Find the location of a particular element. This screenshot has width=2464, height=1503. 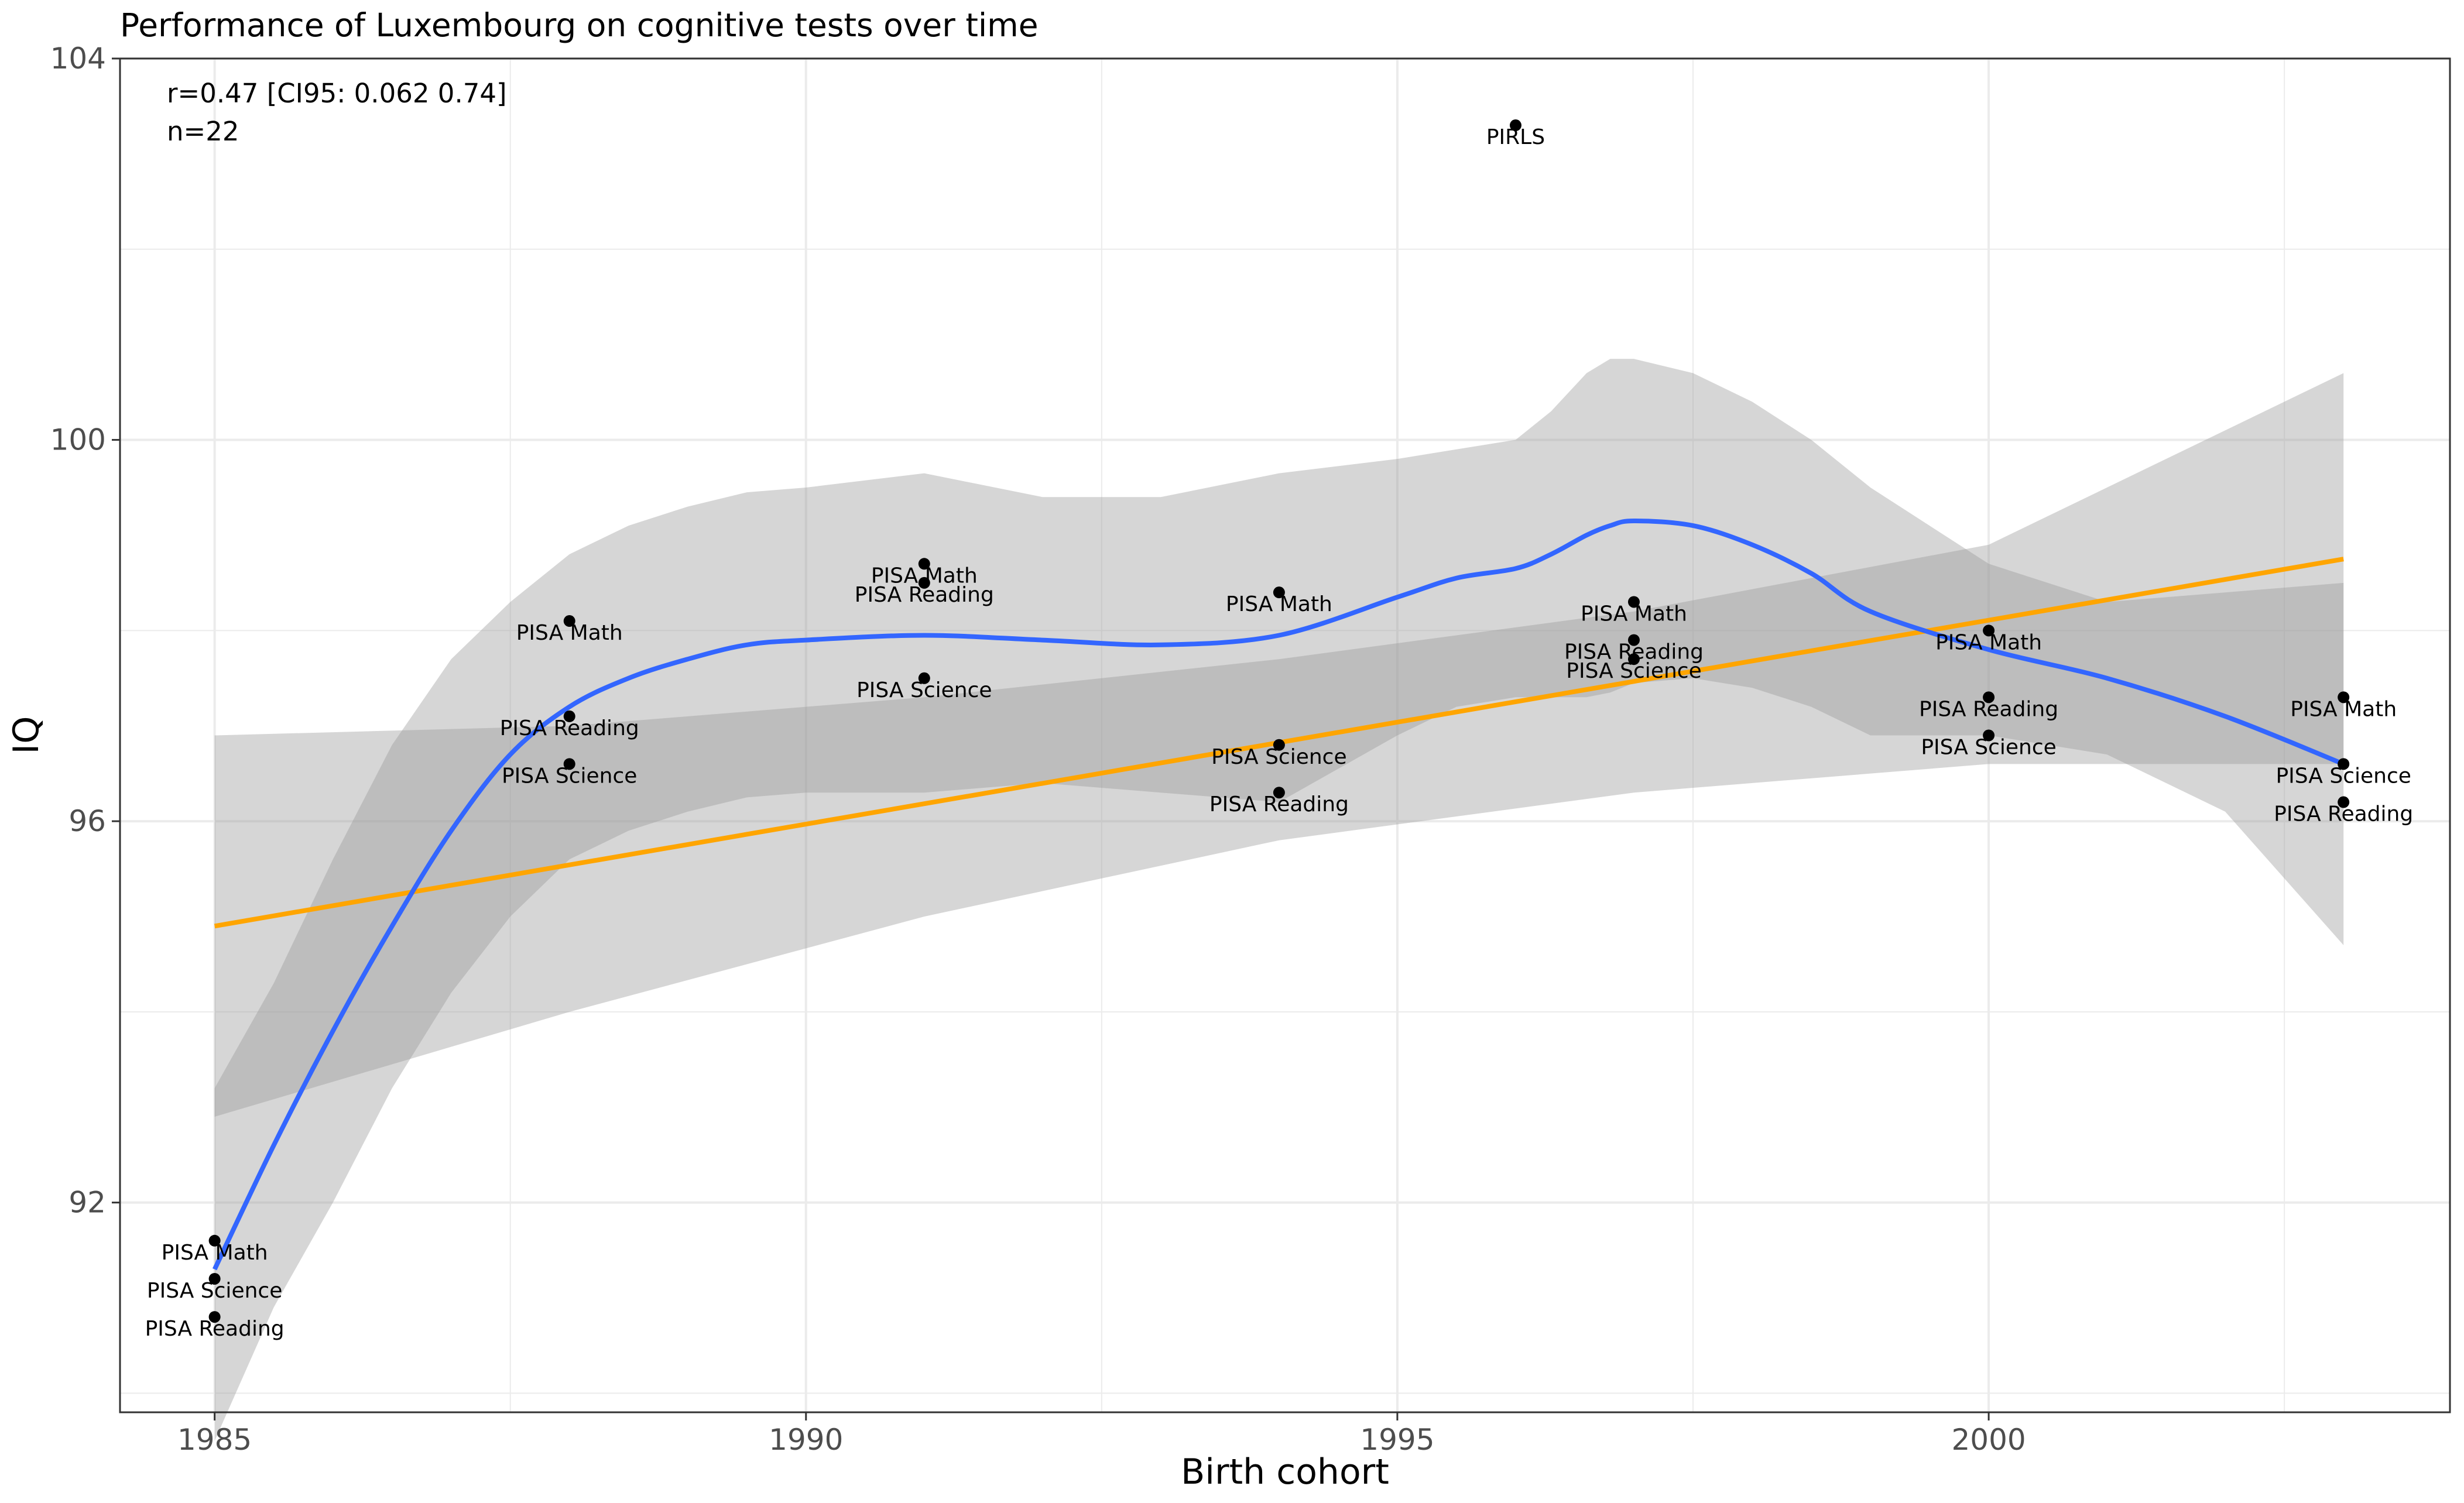

x-tick-label: 1985 is located at coordinates (214, 1440).